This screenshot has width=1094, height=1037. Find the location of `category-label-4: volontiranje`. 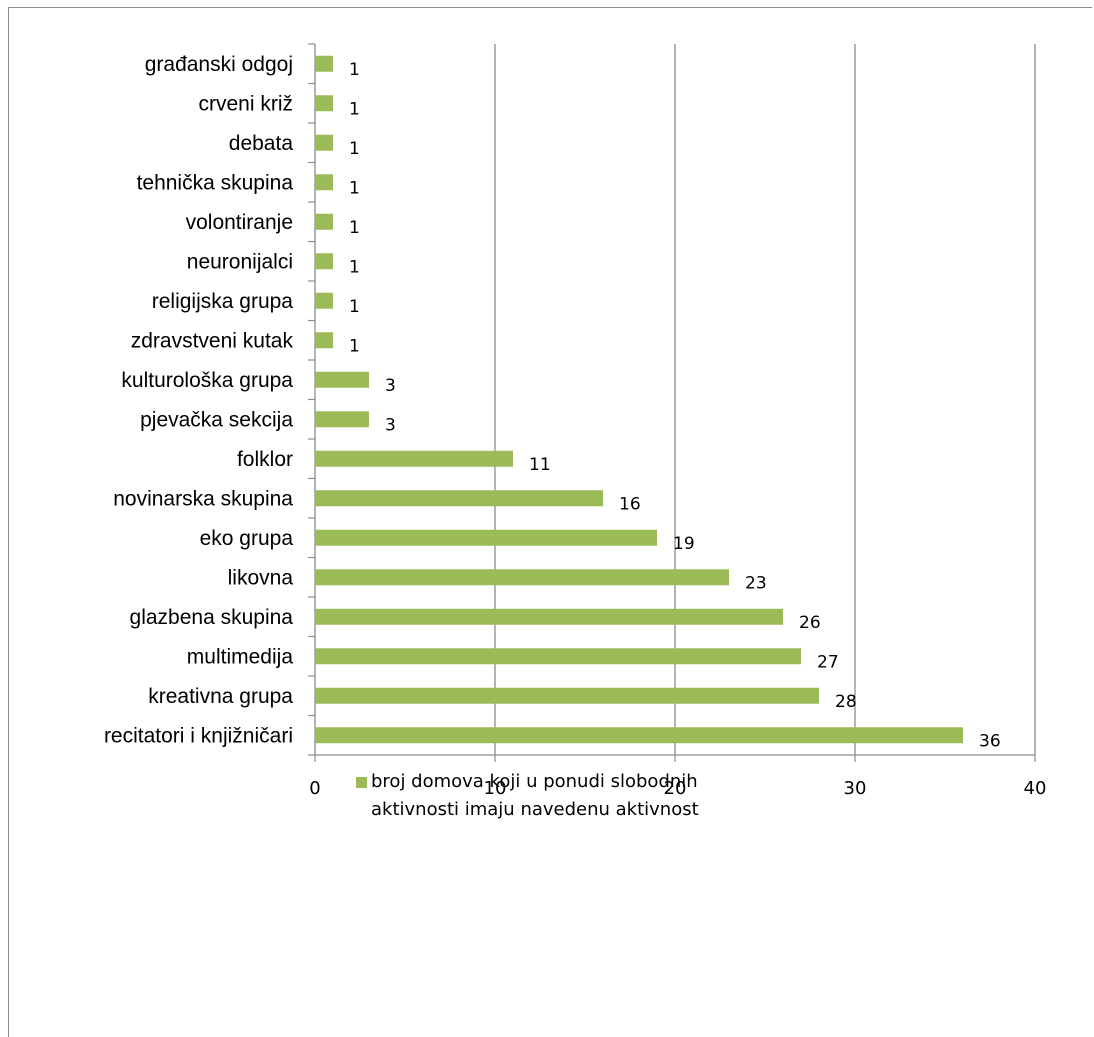

category-label-4: volontiranje is located at coordinates (239, 222).